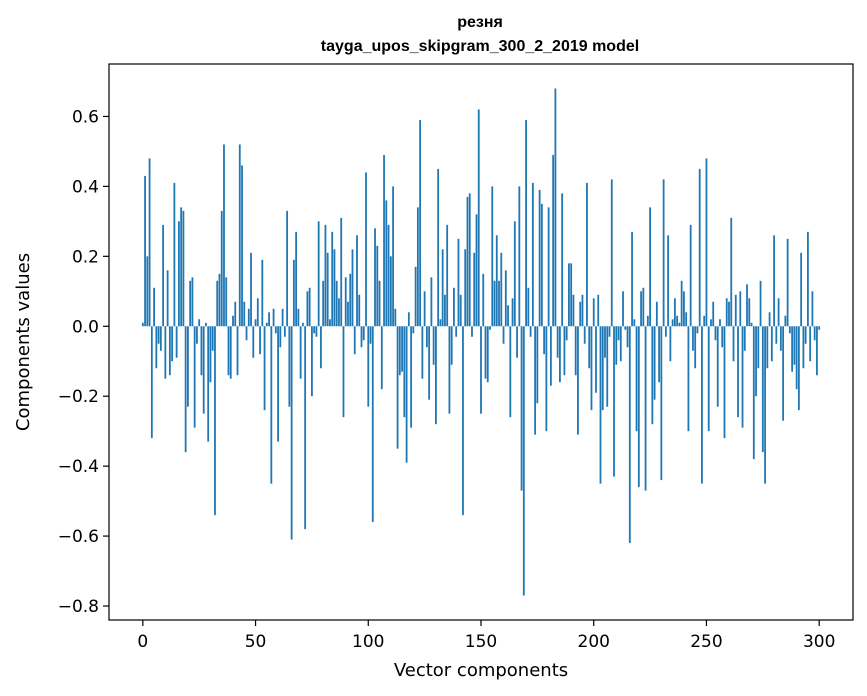 The height and width of the screenshot is (696, 867). Describe the element at coordinates (368, 642) in the screenshot. I see `x-tick-label: 100` at that location.